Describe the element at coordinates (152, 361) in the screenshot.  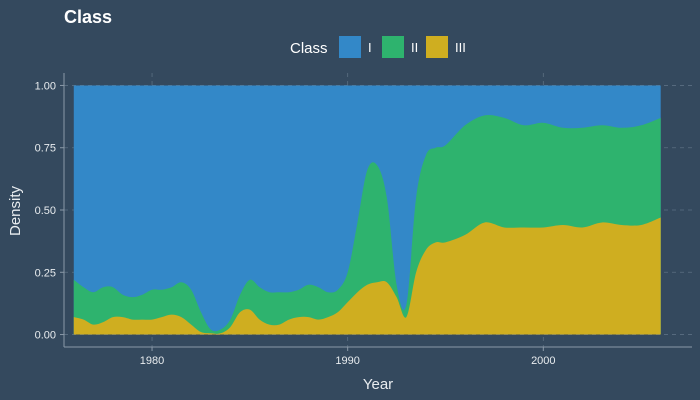
I see `x-tick-label: 1980` at that location.